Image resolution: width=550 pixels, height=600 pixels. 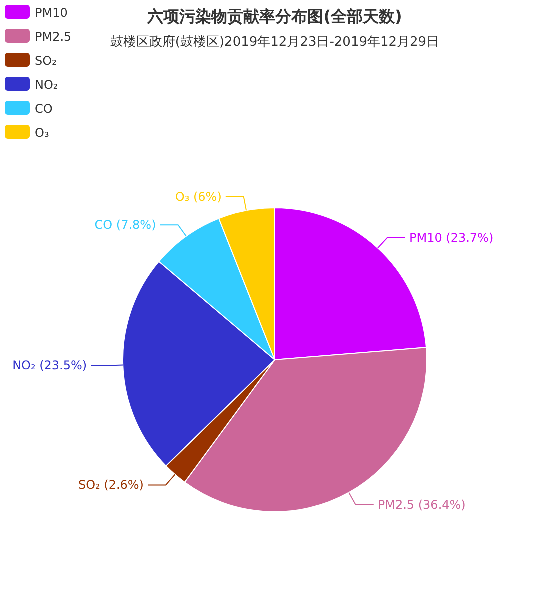 What do you see at coordinates (42, 133) in the screenshot?
I see `legend-label: O₃` at bounding box center [42, 133].